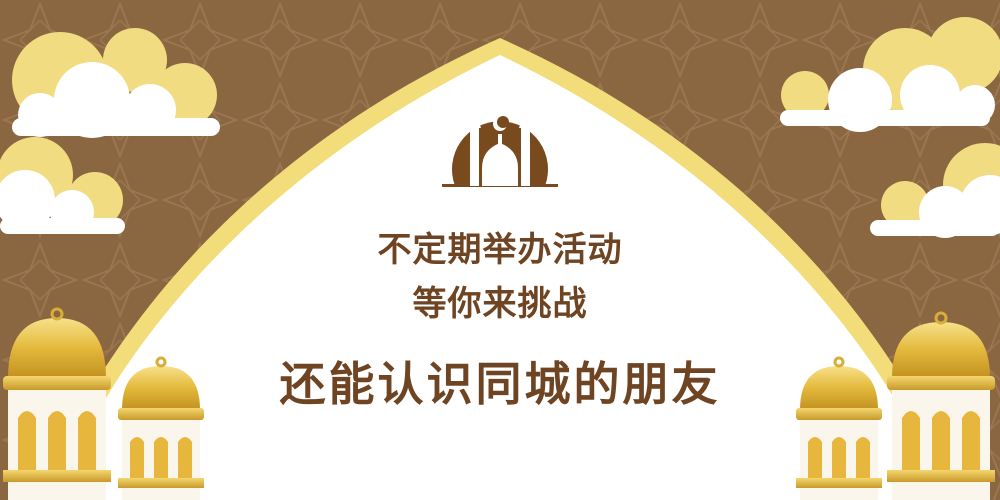 The width and height of the screenshot is (1000, 500). Describe the element at coordinates (935, 190) in the screenshot. I see `cloud-mid-right` at that location.